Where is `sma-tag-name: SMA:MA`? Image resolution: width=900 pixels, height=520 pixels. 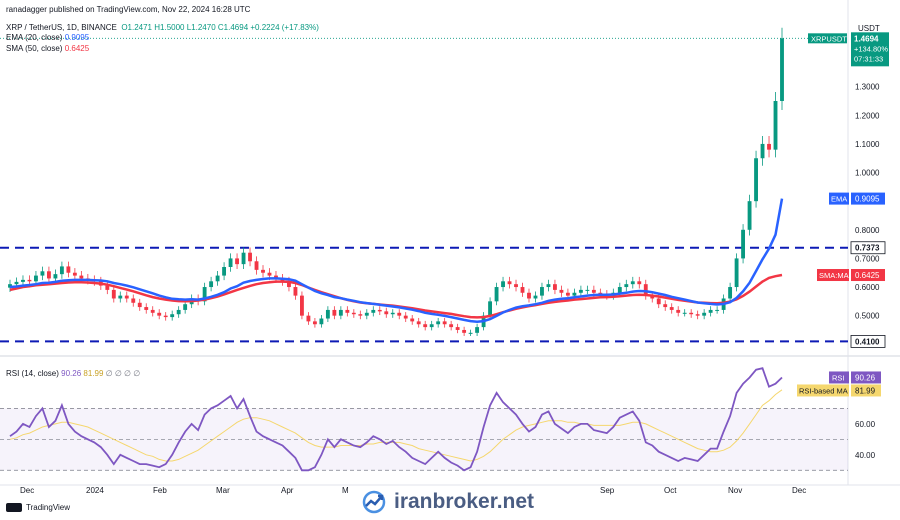 sma-tag-name: SMA:MA is located at coordinates (834, 275).